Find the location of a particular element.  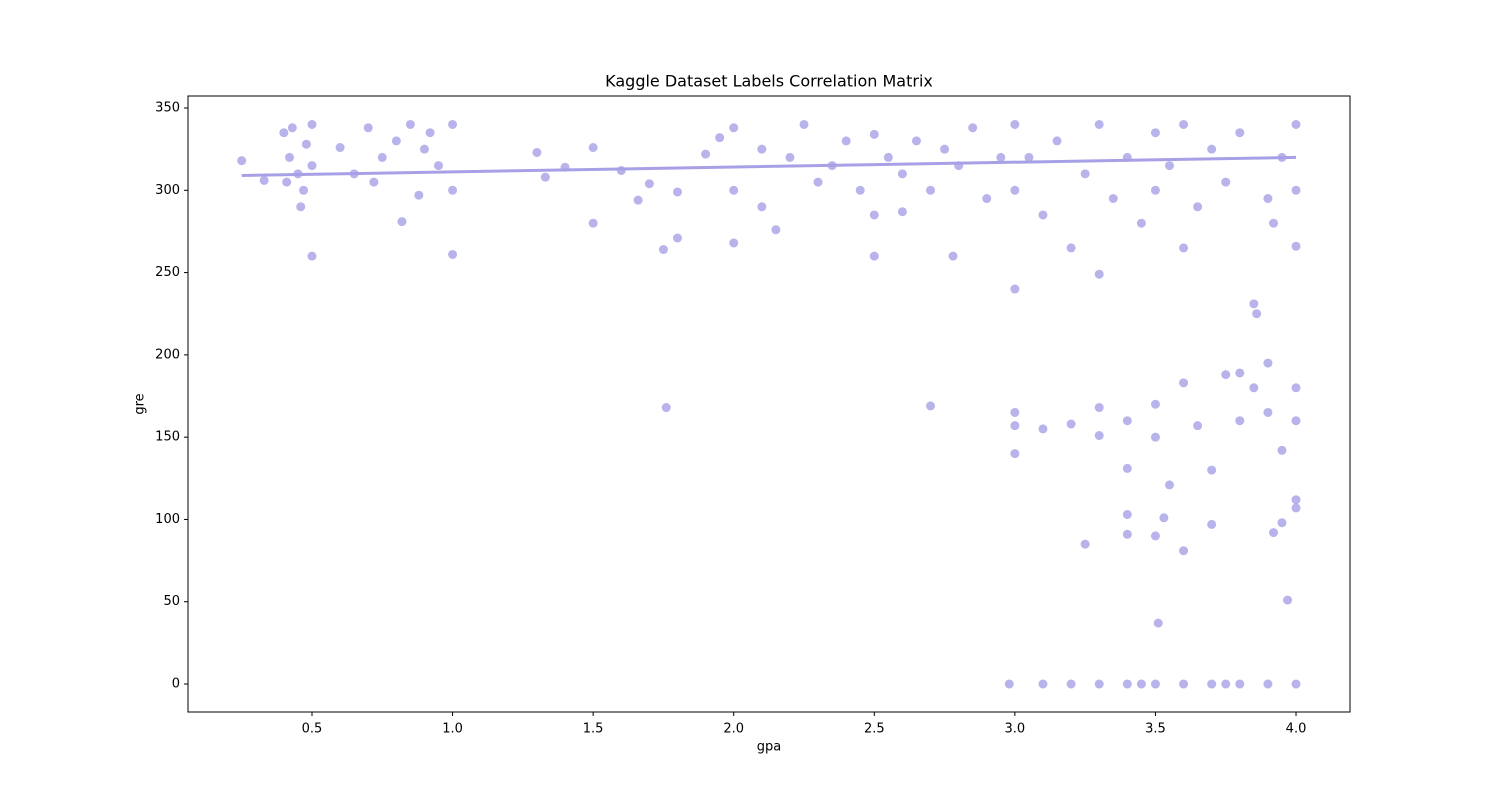

x-tick-label: 1.5 is located at coordinates (593, 729).